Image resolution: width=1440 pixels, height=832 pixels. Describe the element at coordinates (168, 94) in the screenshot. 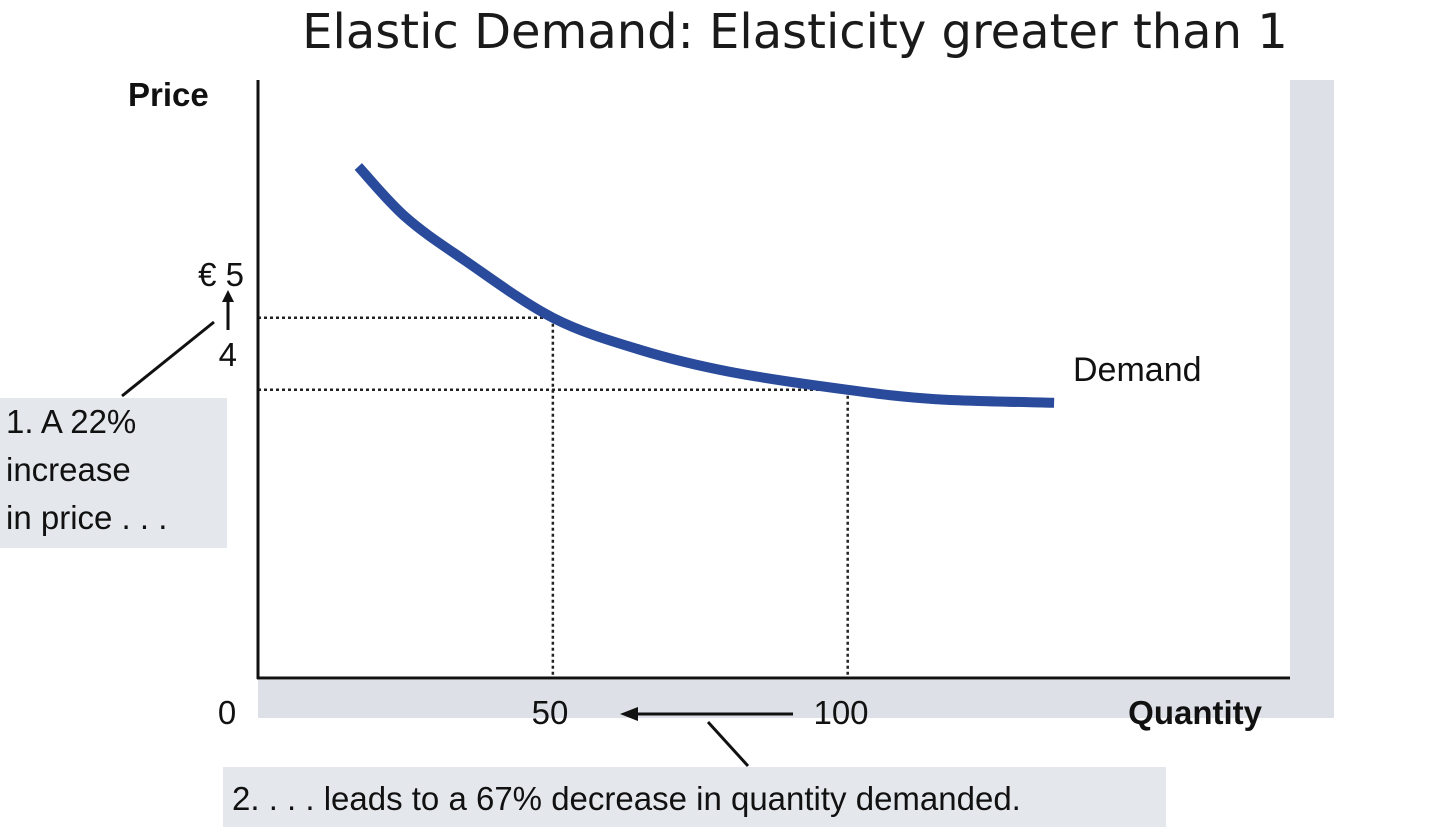

I see `y-axis-title: Price` at that location.